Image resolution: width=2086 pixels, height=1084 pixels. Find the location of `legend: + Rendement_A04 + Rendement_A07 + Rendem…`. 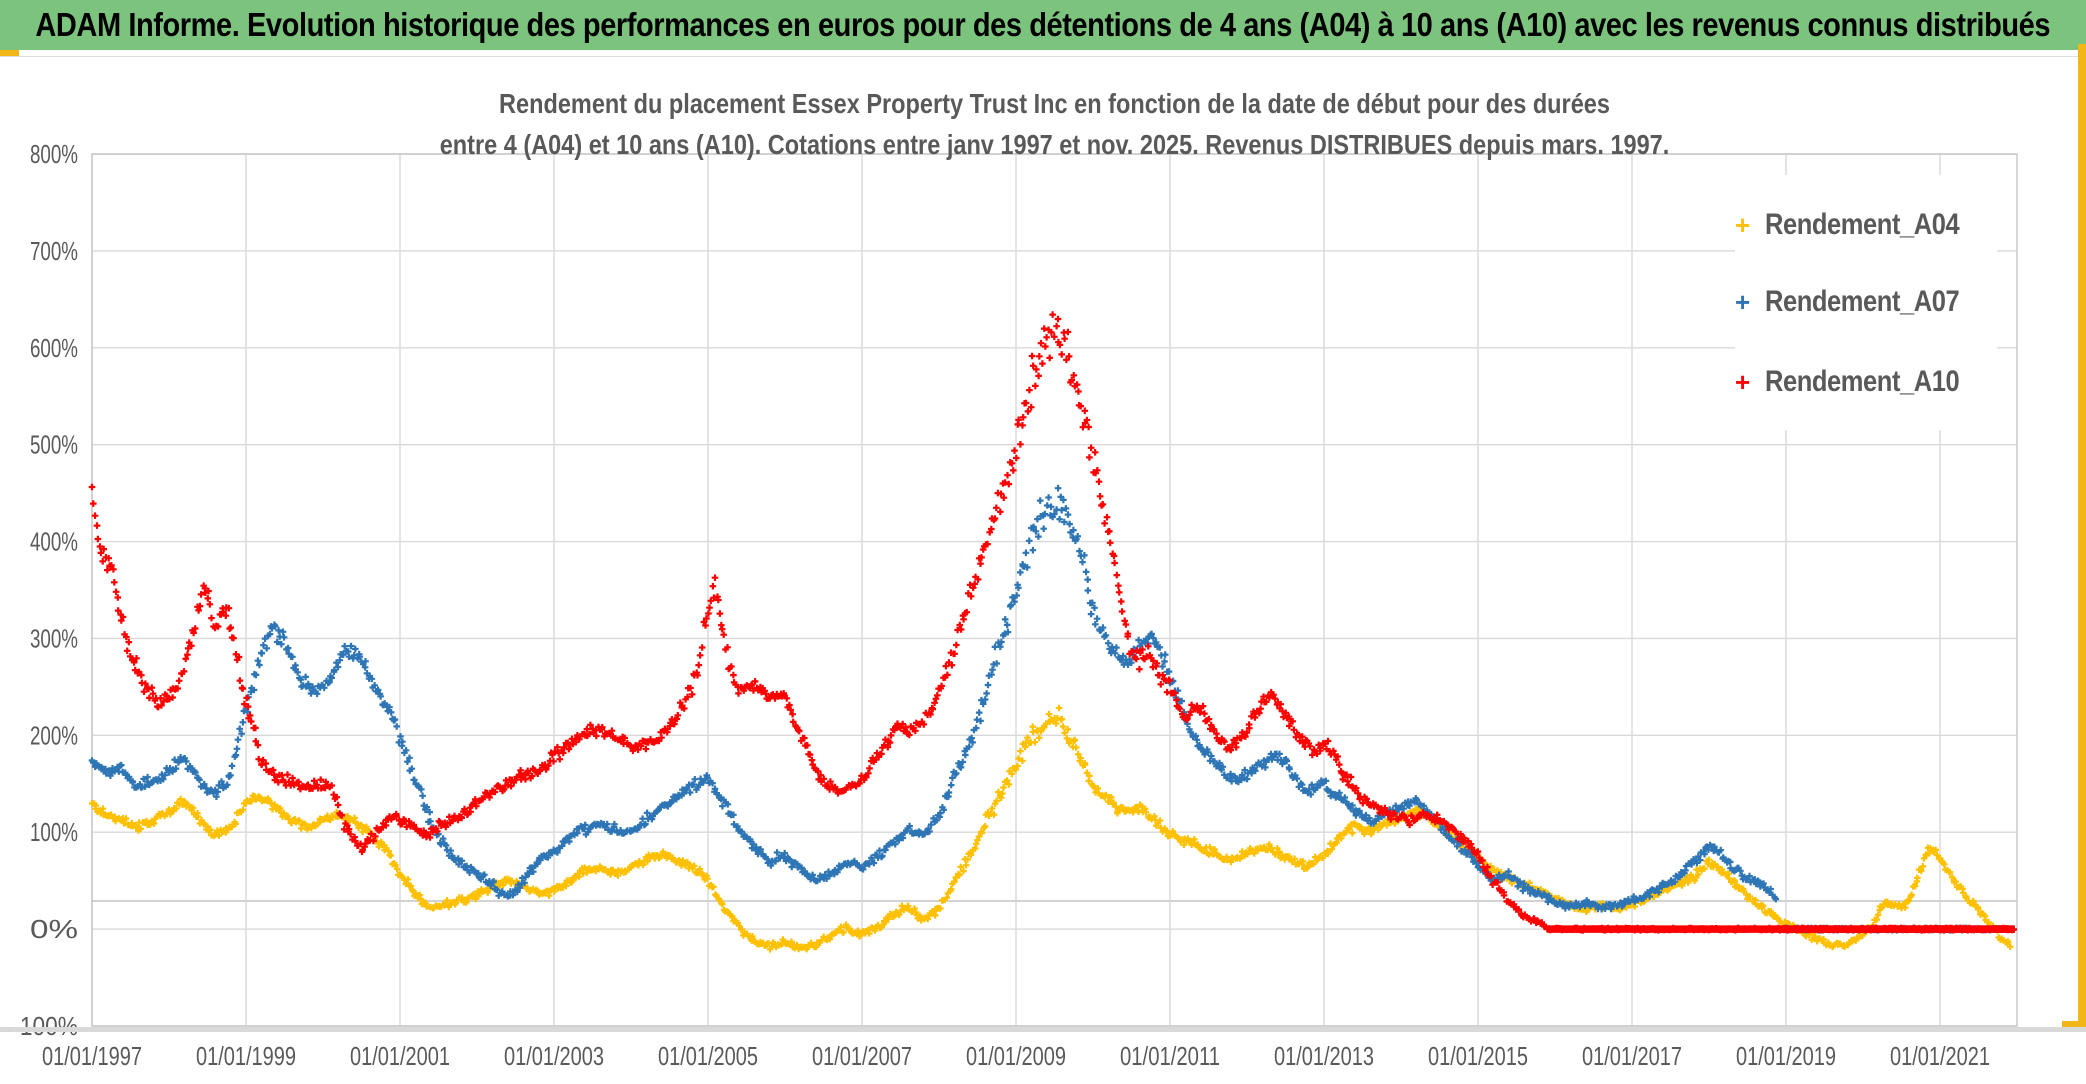

legend: + Rendement_A04 + Rendement_A07 + Rendem… is located at coordinates (1866, 302).